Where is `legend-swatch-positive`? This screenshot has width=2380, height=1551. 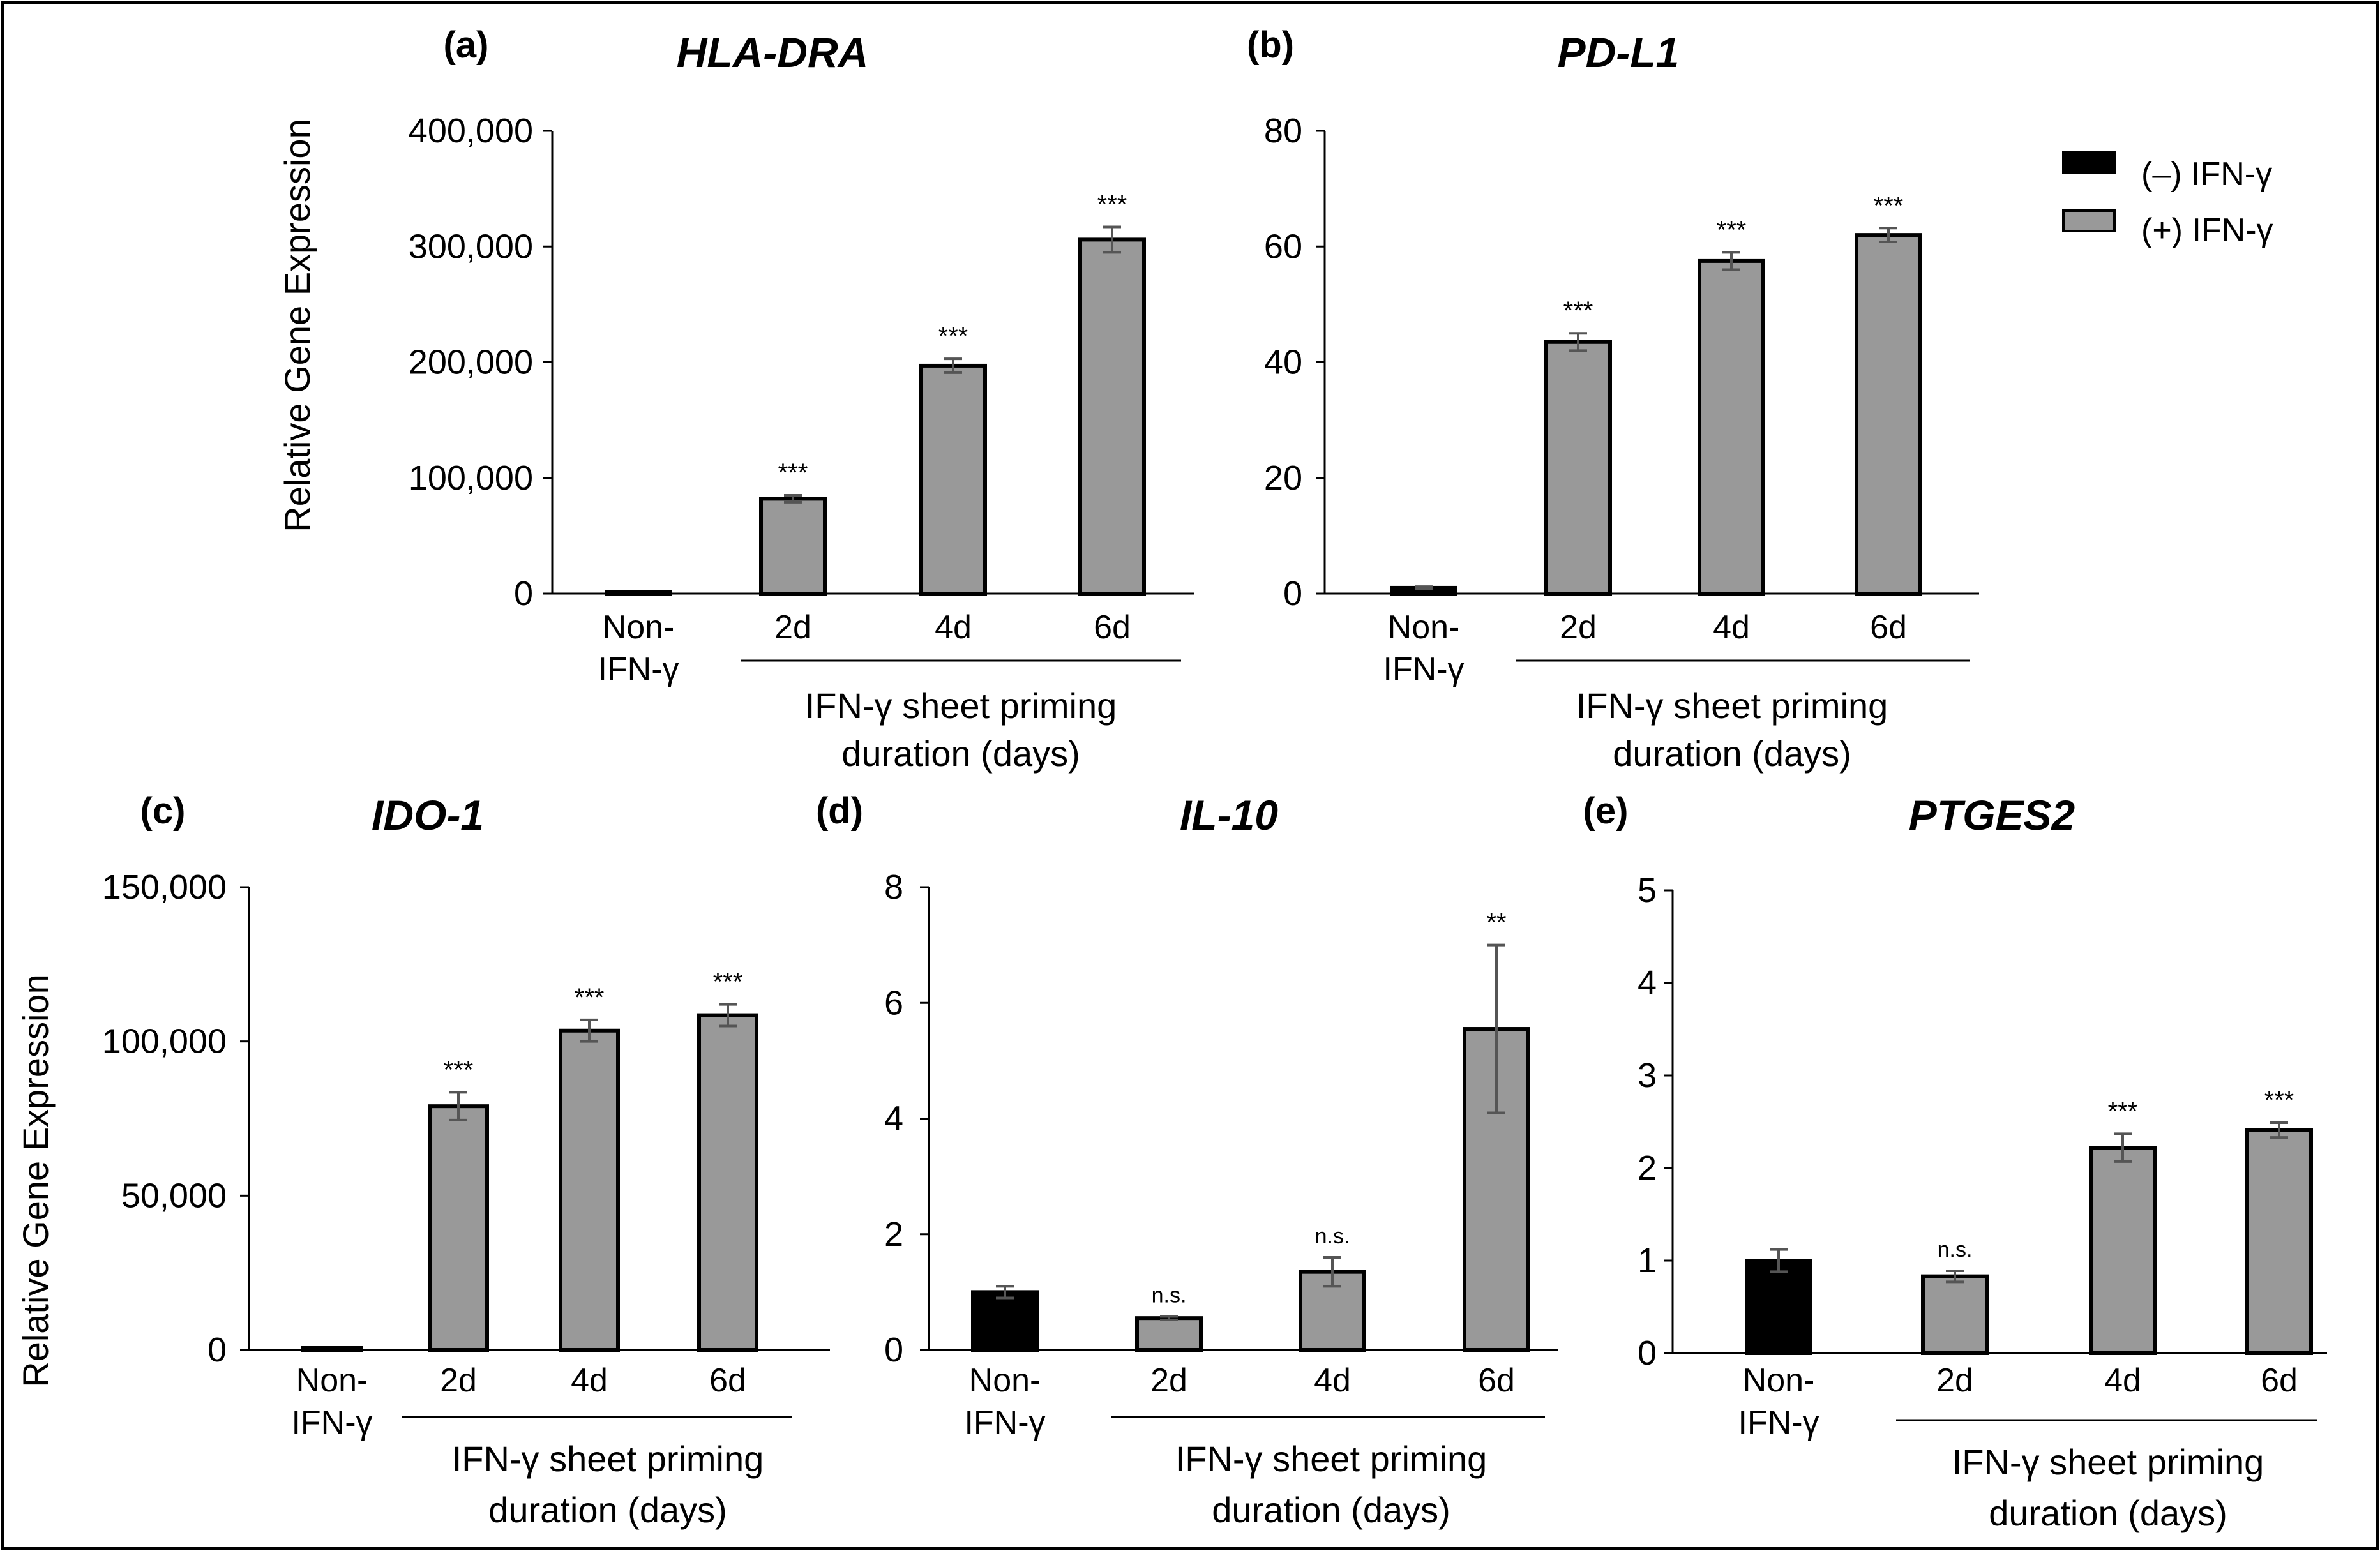
legend-swatch-positive is located at coordinates (2089, 221).